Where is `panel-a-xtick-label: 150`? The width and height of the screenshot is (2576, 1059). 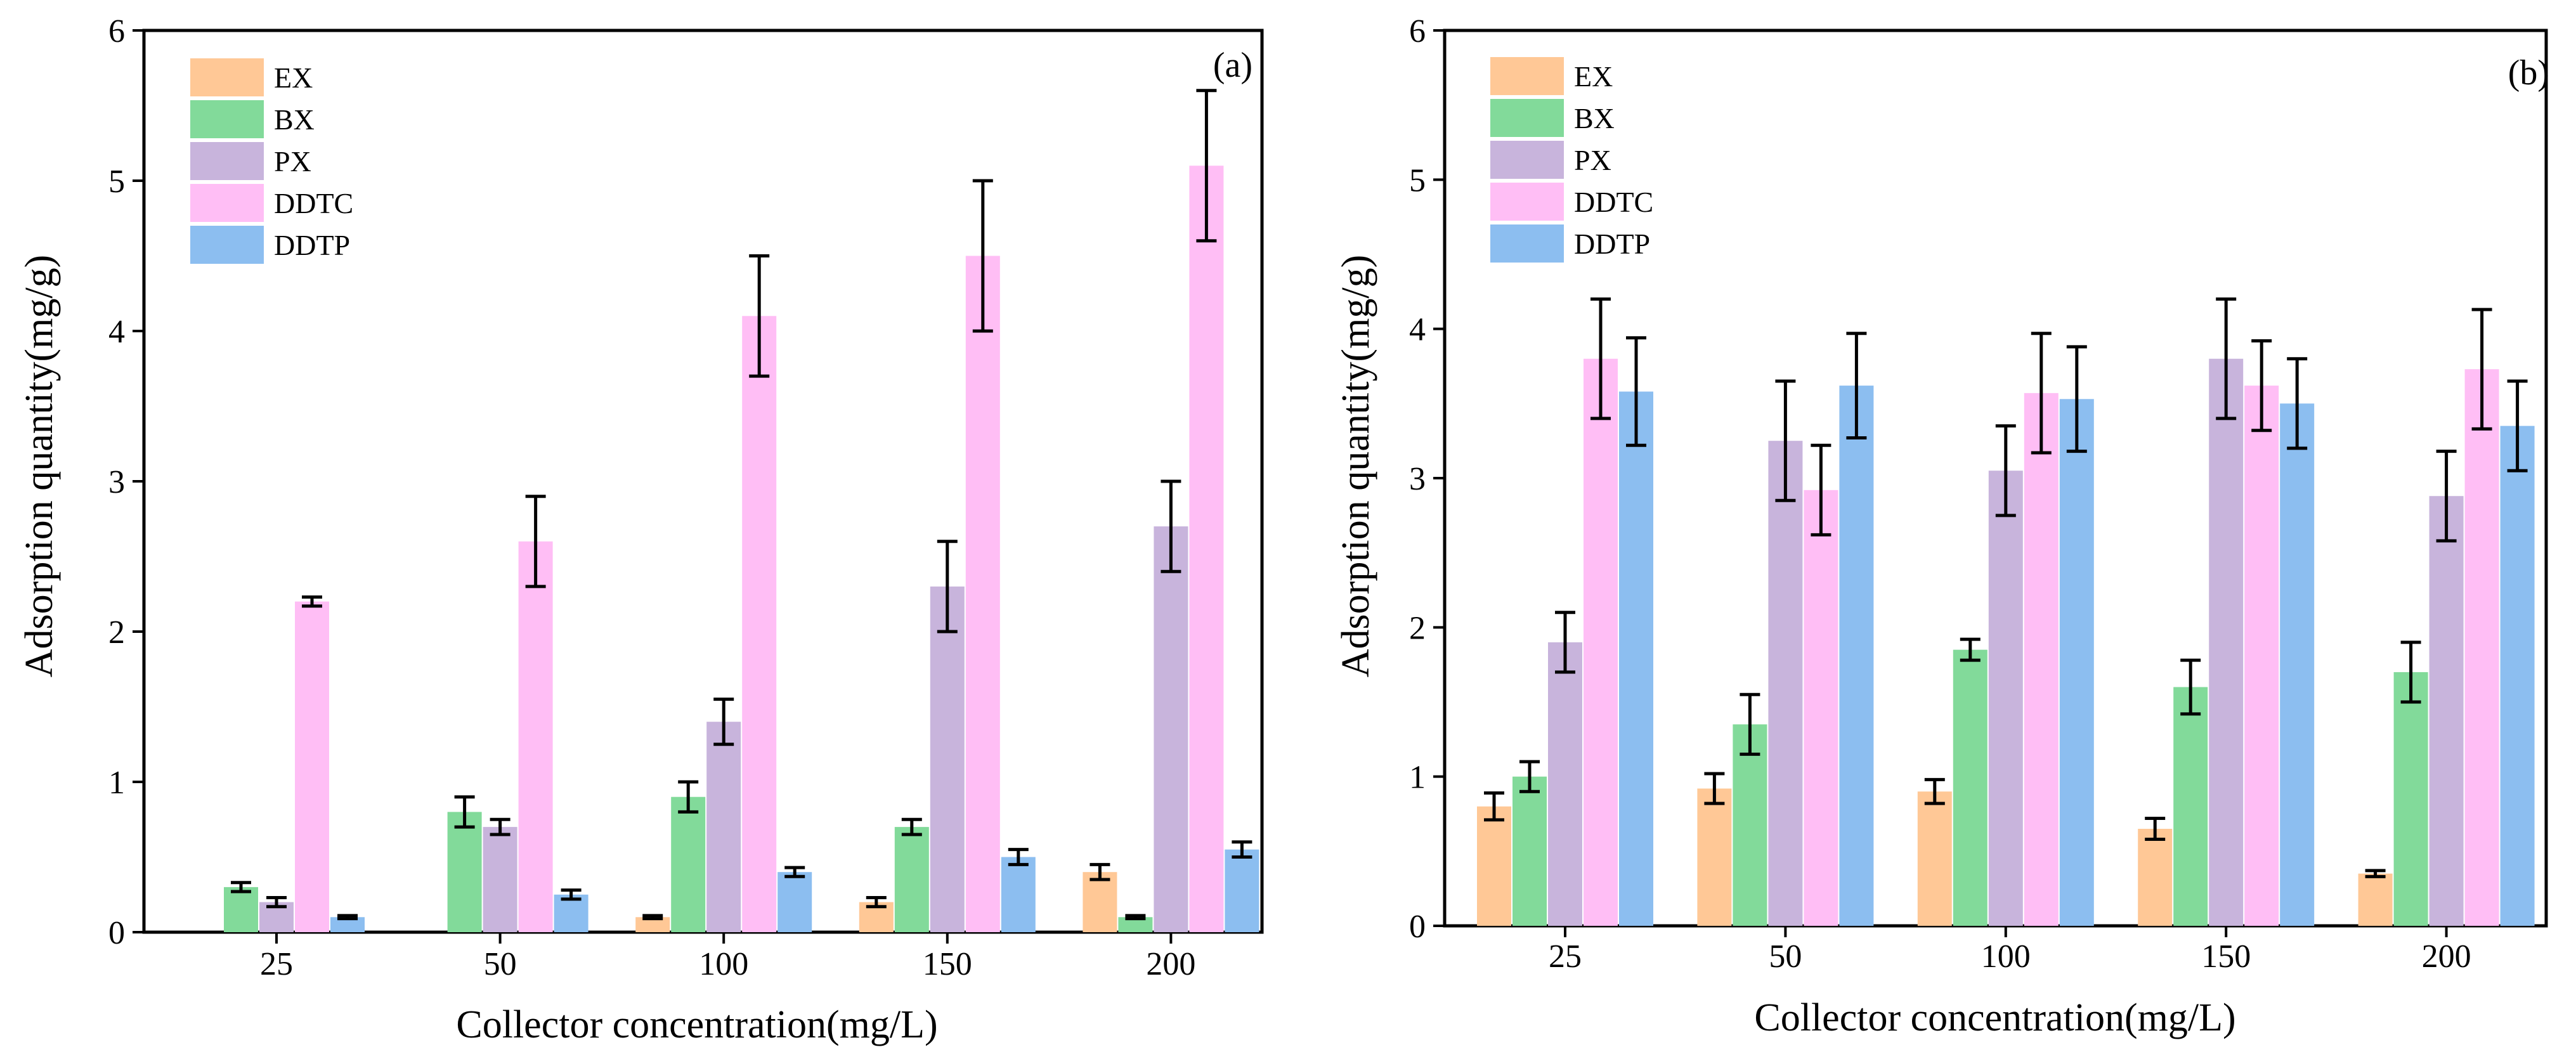 panel-a-xtick-label: 150 is located at coordinates (947, 964).